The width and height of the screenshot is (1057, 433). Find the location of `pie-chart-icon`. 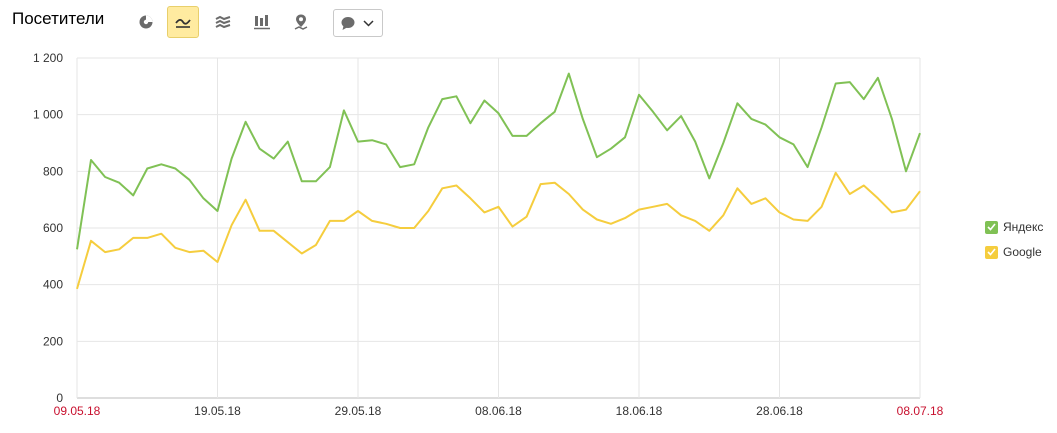

pie-chart-icon is located at coordinates (146, 22).